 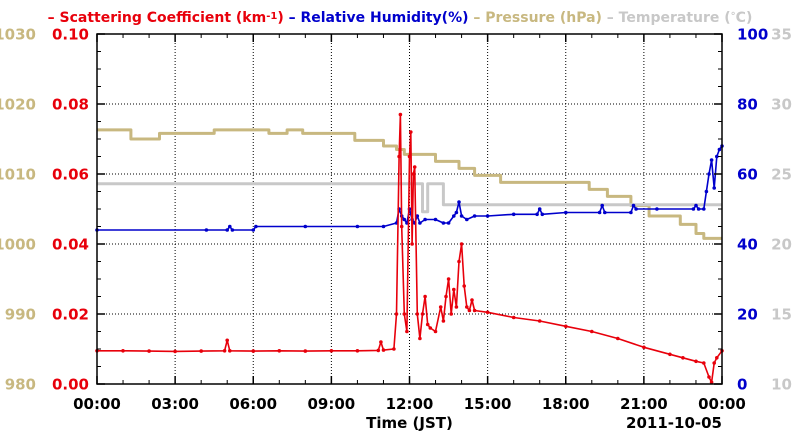 I want to click on x-tick-label: 15:00, so click(x=488, y=404).